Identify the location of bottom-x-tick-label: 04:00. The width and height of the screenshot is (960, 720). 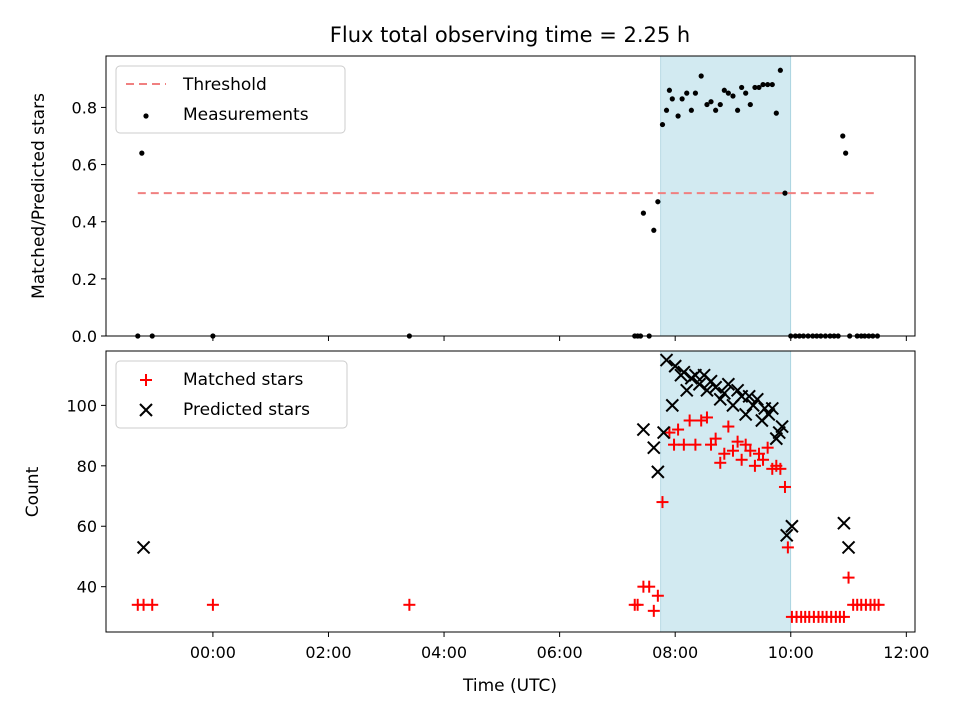
(444, 652).